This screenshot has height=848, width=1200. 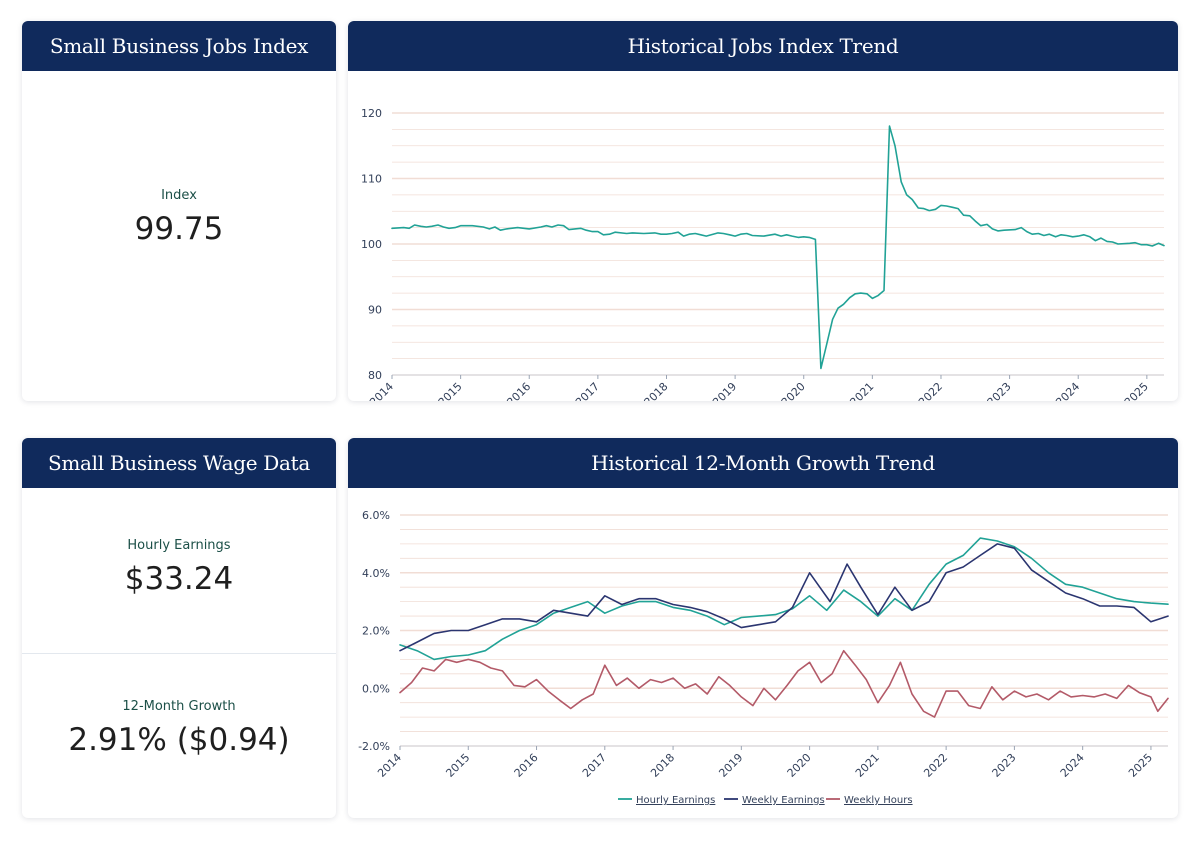 I want to click on y-tick-label: 90, so click(x=375, y=310).